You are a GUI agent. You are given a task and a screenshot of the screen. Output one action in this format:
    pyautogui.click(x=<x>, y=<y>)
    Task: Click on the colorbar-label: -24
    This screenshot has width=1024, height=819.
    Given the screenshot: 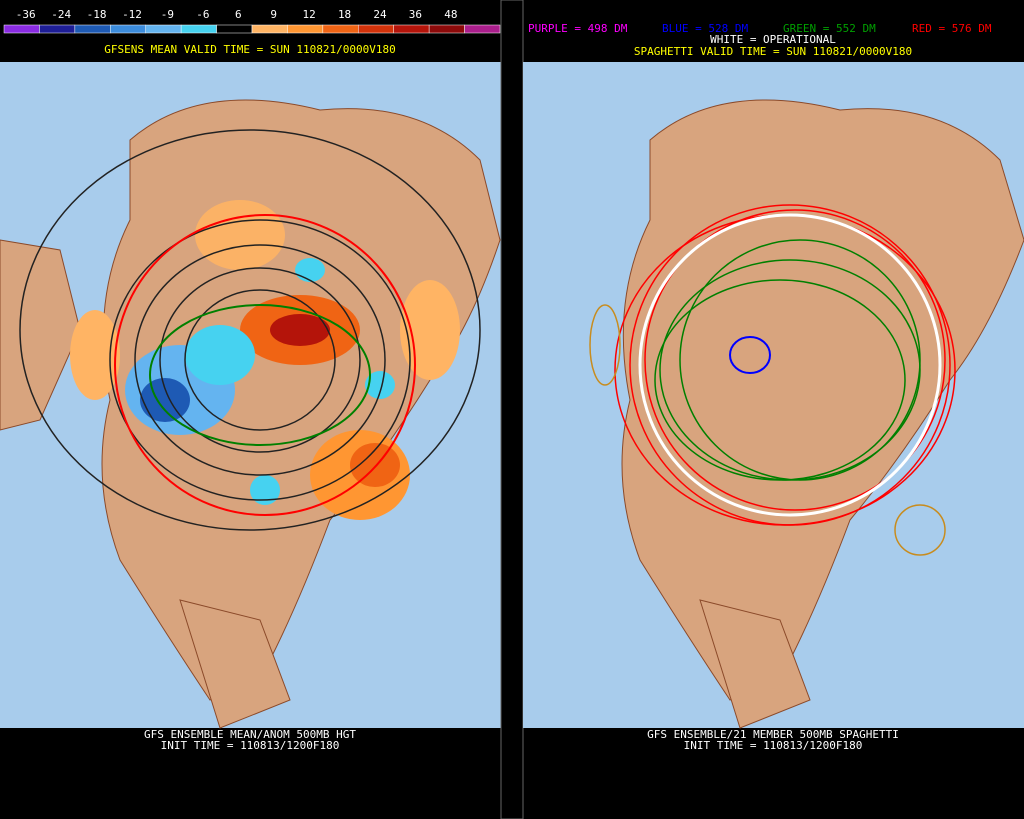 What is the action you would take?
    pyautogui.click(x=61, y=14)
    